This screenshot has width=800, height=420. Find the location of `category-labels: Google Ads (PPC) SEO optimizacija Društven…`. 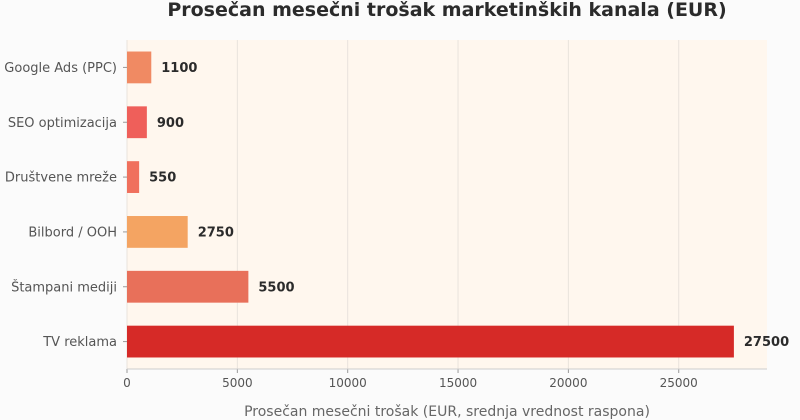

category-labels: Google Ads (PPC) SEO optimizacija Društven… is located at coordinates (65, 205).